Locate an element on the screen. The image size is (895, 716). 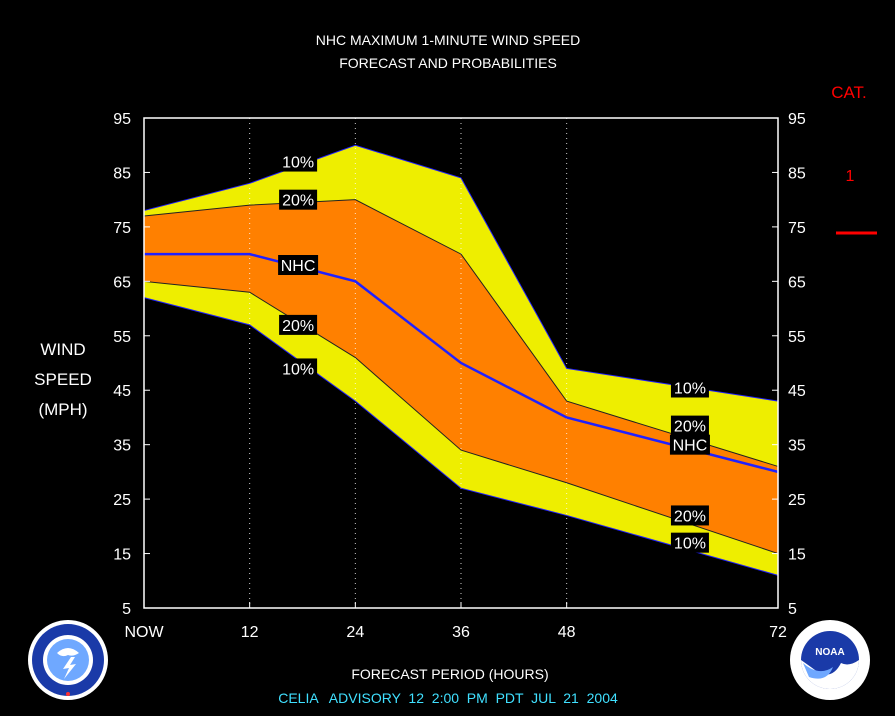
band-label-3: 20% is located at coordinates (298, 326).